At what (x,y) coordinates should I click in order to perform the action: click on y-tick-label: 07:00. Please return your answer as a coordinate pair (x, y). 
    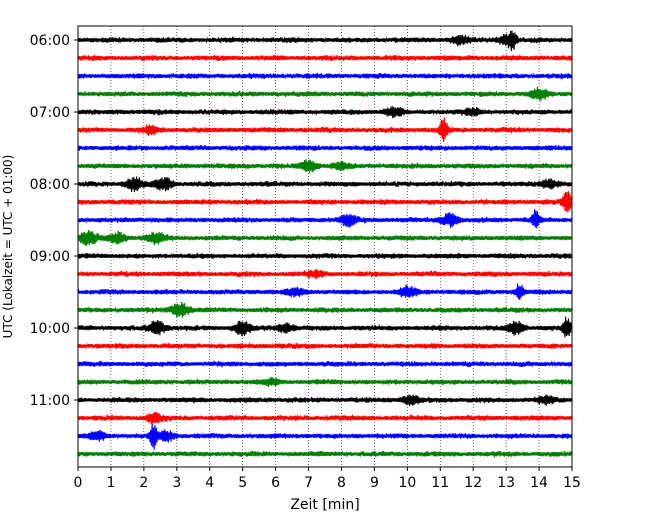
    Looking at the image, I should click on (50, 113).